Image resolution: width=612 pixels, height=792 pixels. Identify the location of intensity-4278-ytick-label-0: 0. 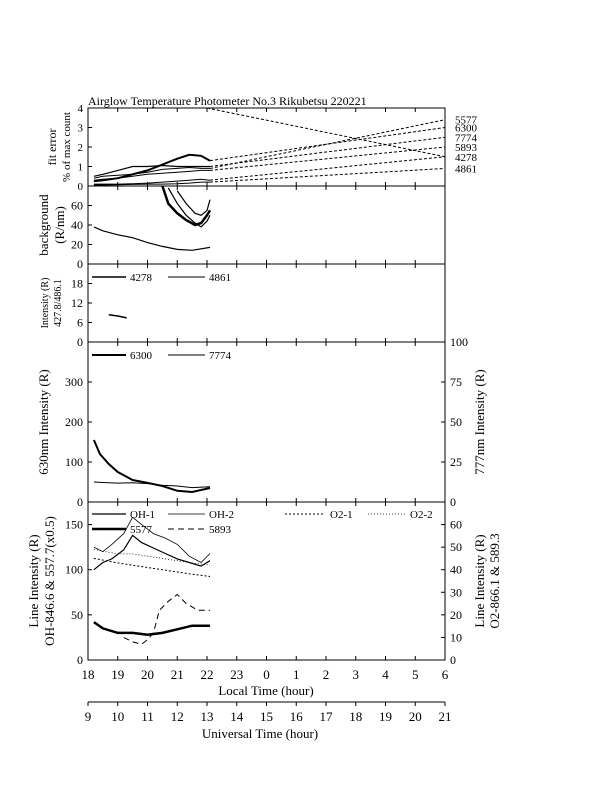
(80, 342).